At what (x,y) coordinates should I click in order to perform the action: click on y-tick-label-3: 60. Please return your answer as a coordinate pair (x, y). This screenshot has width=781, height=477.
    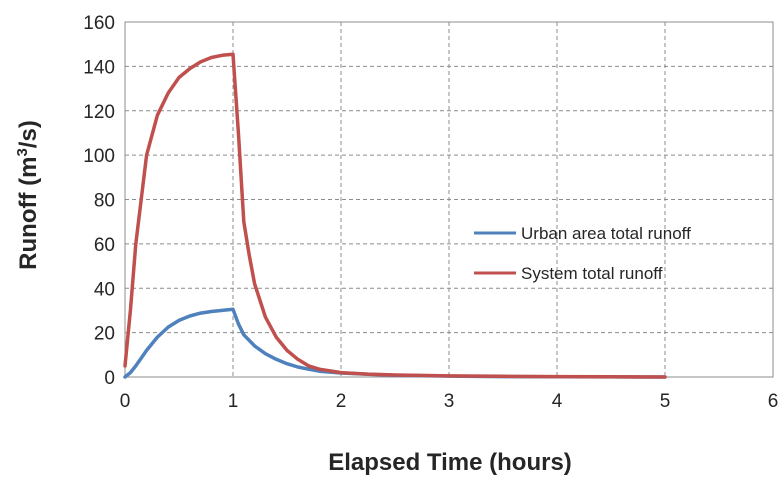
    Looking at the image, I should click on (104, 245).